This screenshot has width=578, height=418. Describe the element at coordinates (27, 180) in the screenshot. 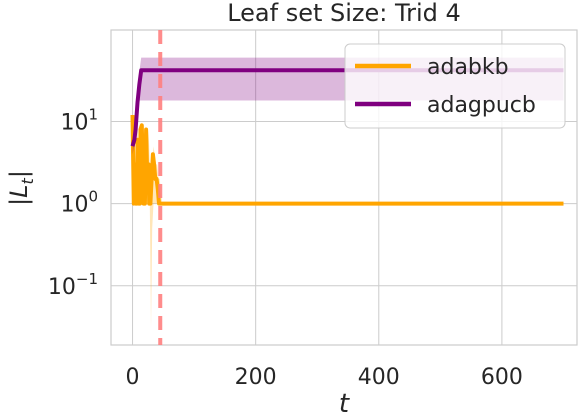

I see `y-axis-label-subscript: t` at that location.